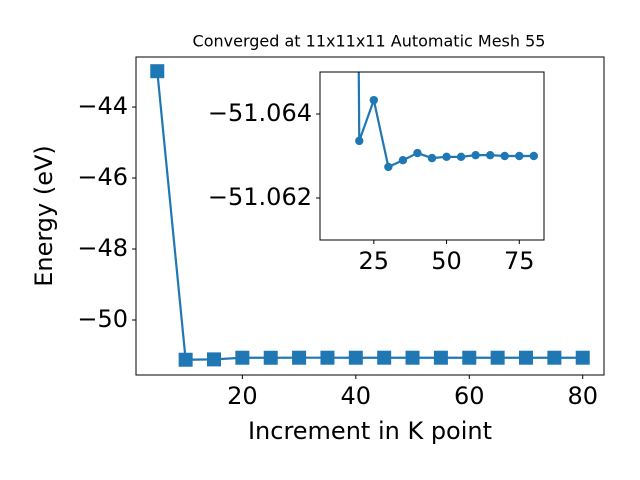  Describe the element at coordinates (369, 41) in the screenshot. I see `chart-title: Converged at 11x11x11 Automatic Mesh 55` at that location.